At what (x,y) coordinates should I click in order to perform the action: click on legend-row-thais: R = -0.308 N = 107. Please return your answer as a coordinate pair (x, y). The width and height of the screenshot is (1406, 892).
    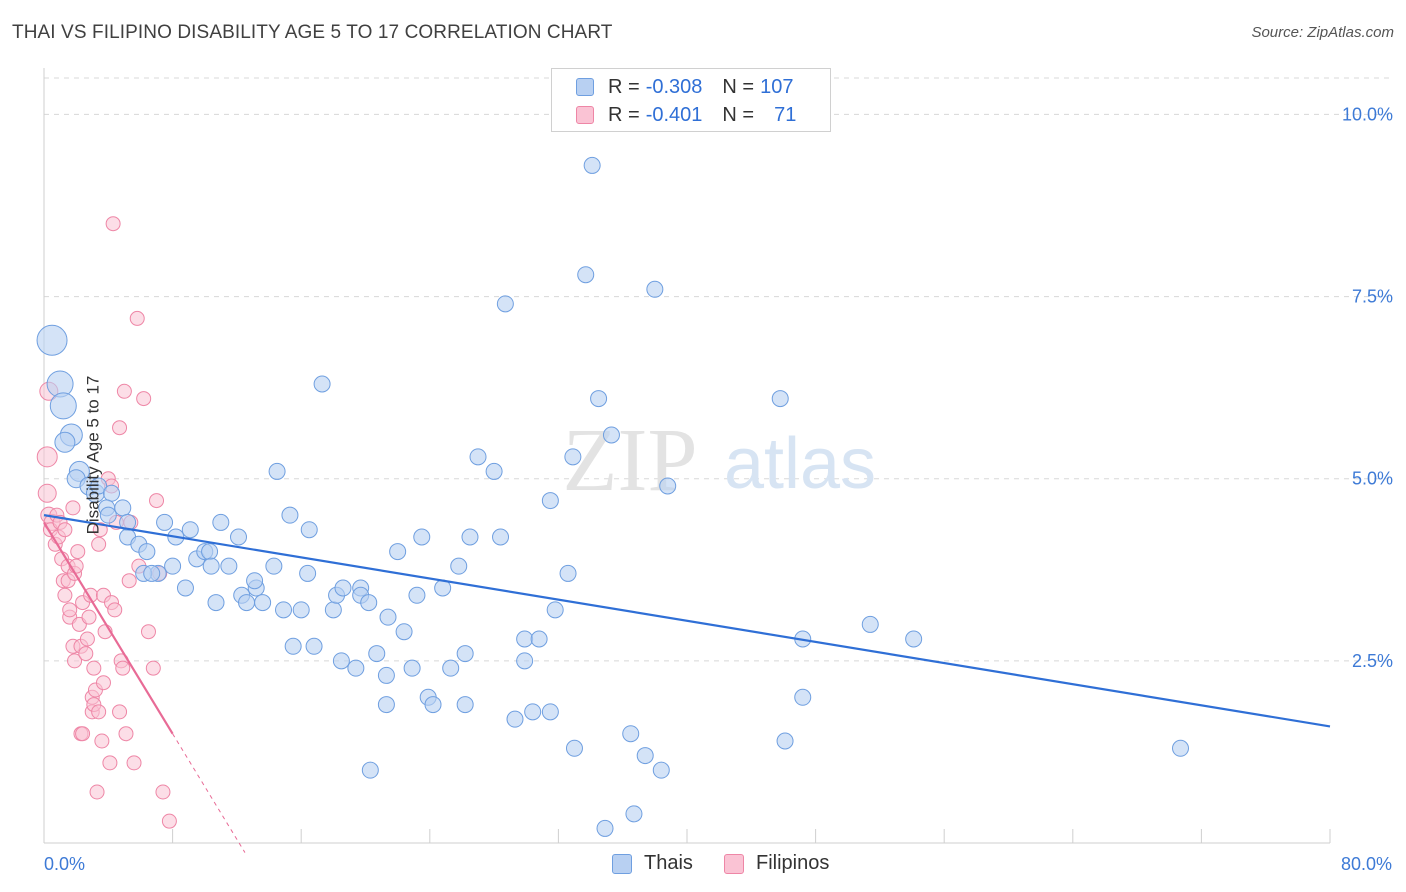
    Looking at the image, I should click on (672, 87).